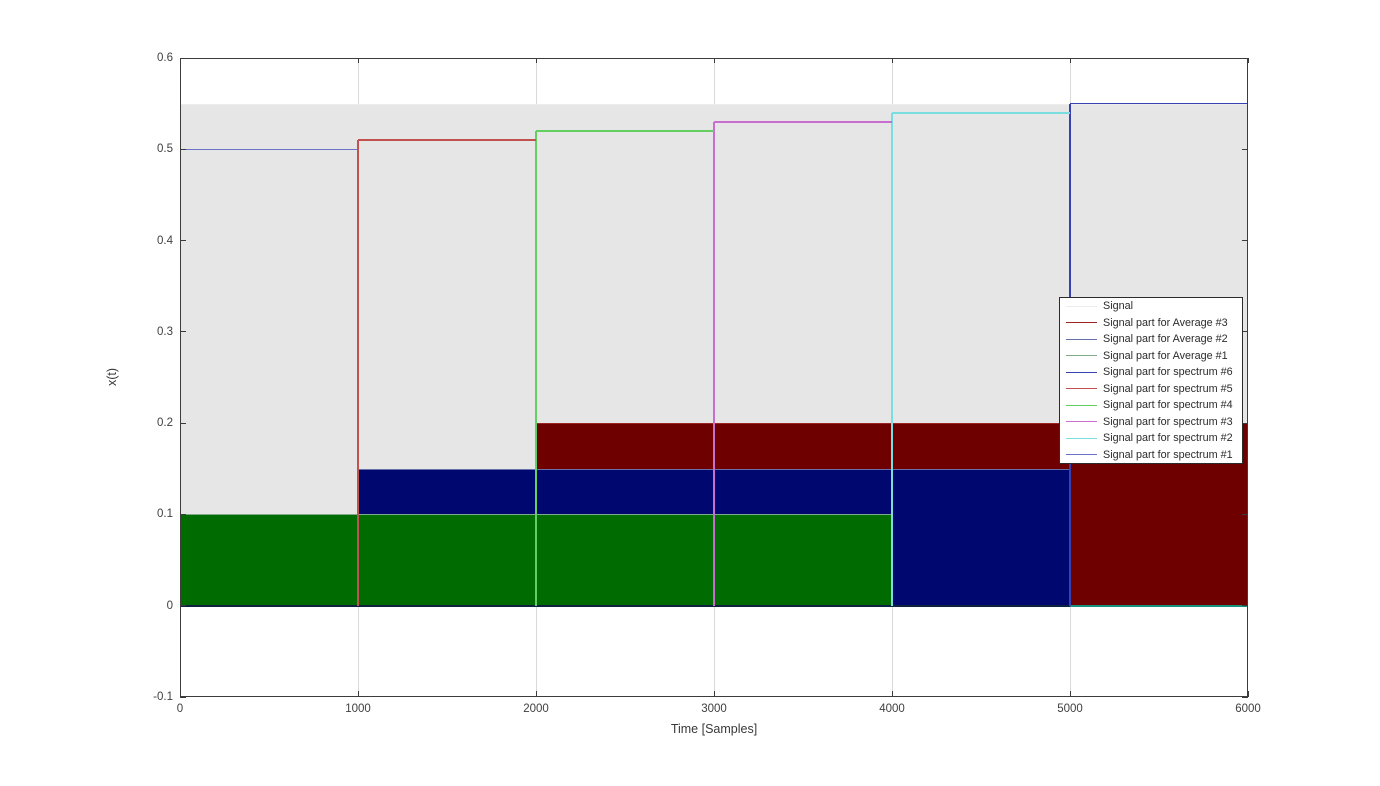 The height and width of the screenshot is (786, 1380). Describe the element at coordinates (165, 423) in the screenshot. I see `y-tick-label-0.2: 0.2` at that location.